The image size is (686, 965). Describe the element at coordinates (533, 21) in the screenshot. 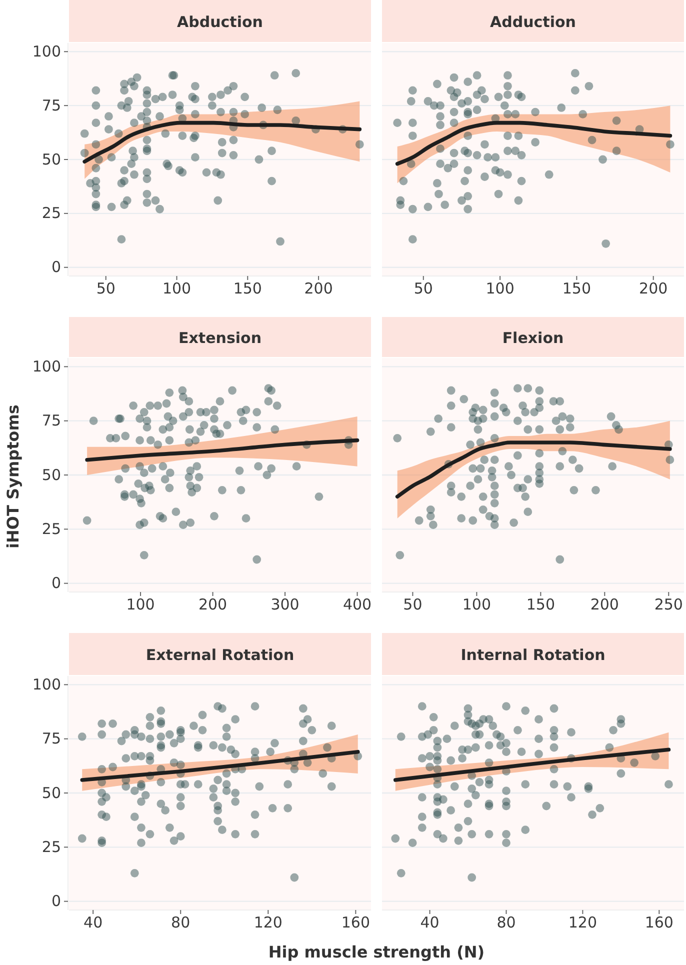

I see `chart-title: Adduction` at that location.